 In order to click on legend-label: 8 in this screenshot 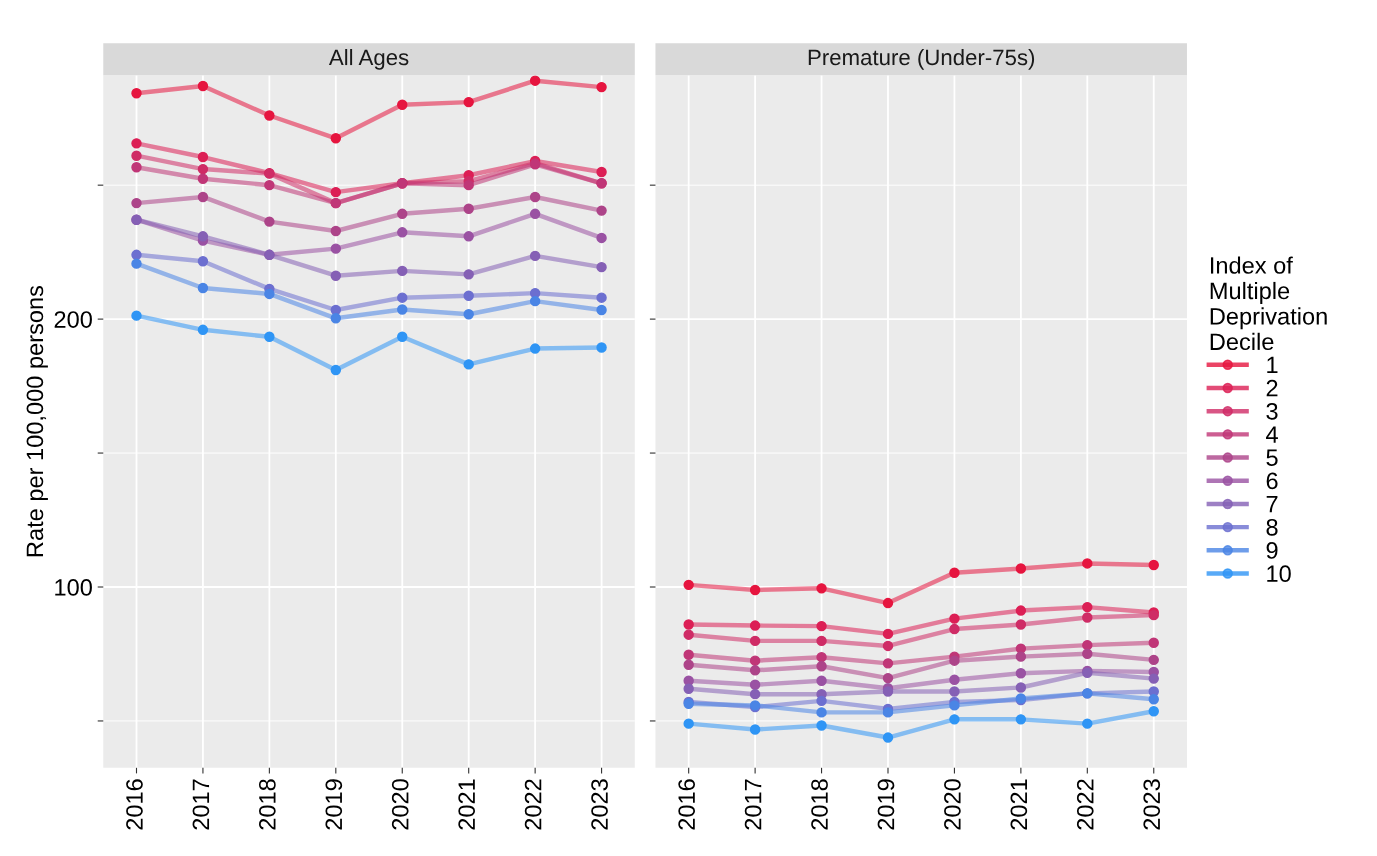, I will do `click(1272, 527)`.